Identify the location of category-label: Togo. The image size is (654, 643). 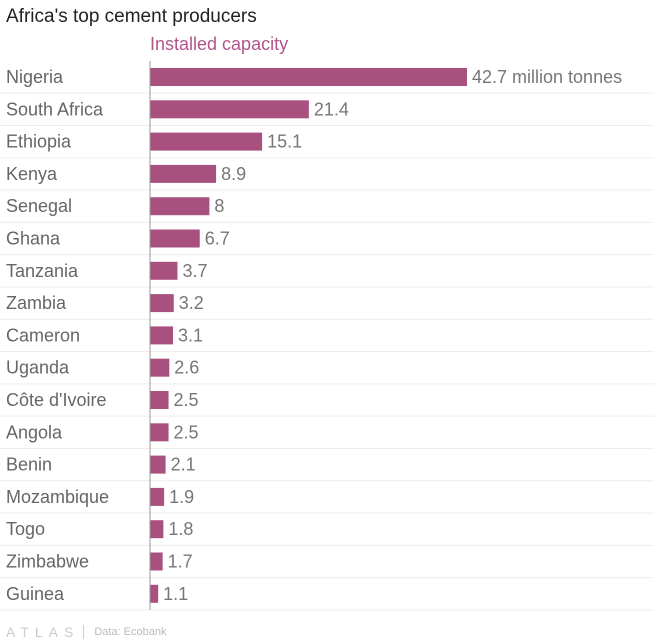
(25, 529).